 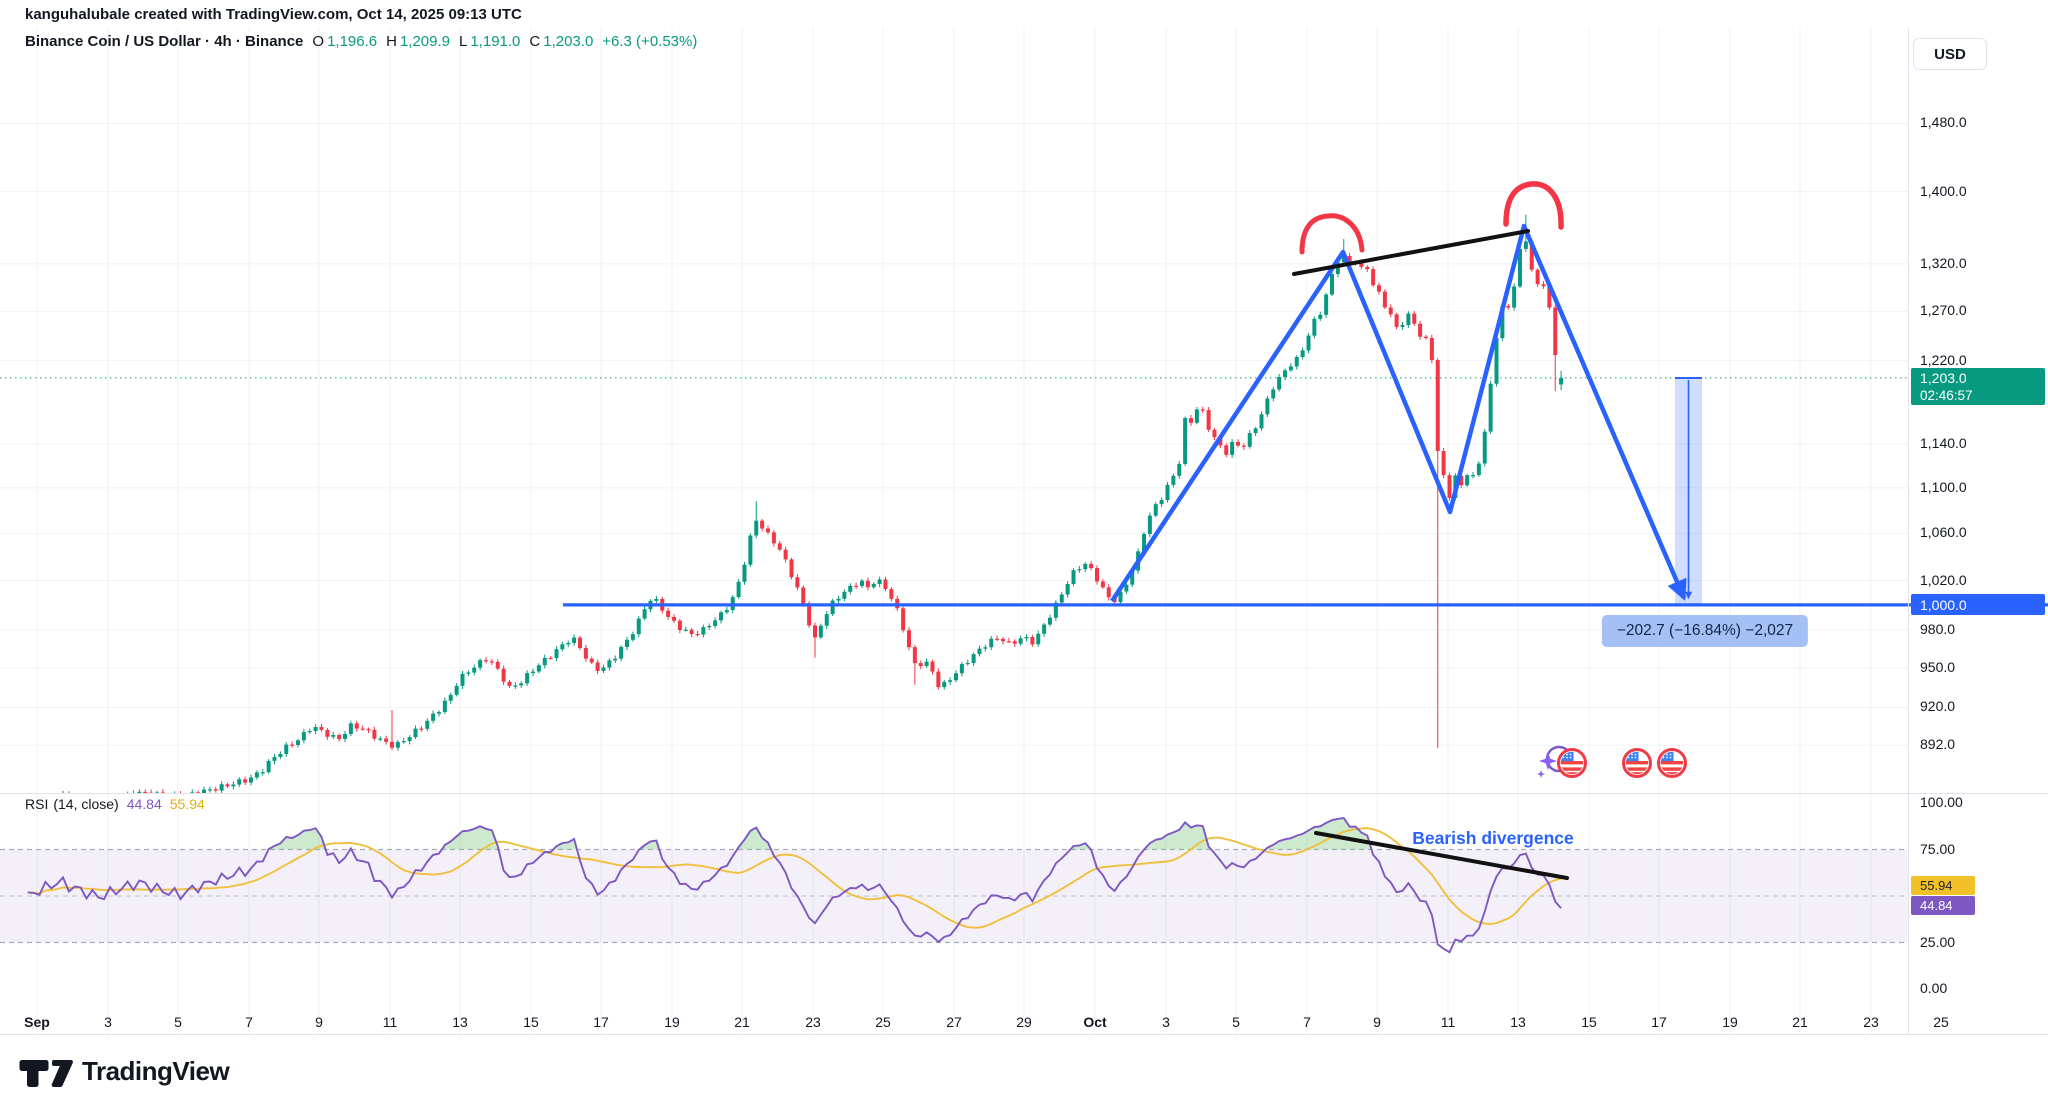 What do you see at coordinates (954, 885) in the screenshot?
I see `rsi-plot` at bounding box center [954, 885].